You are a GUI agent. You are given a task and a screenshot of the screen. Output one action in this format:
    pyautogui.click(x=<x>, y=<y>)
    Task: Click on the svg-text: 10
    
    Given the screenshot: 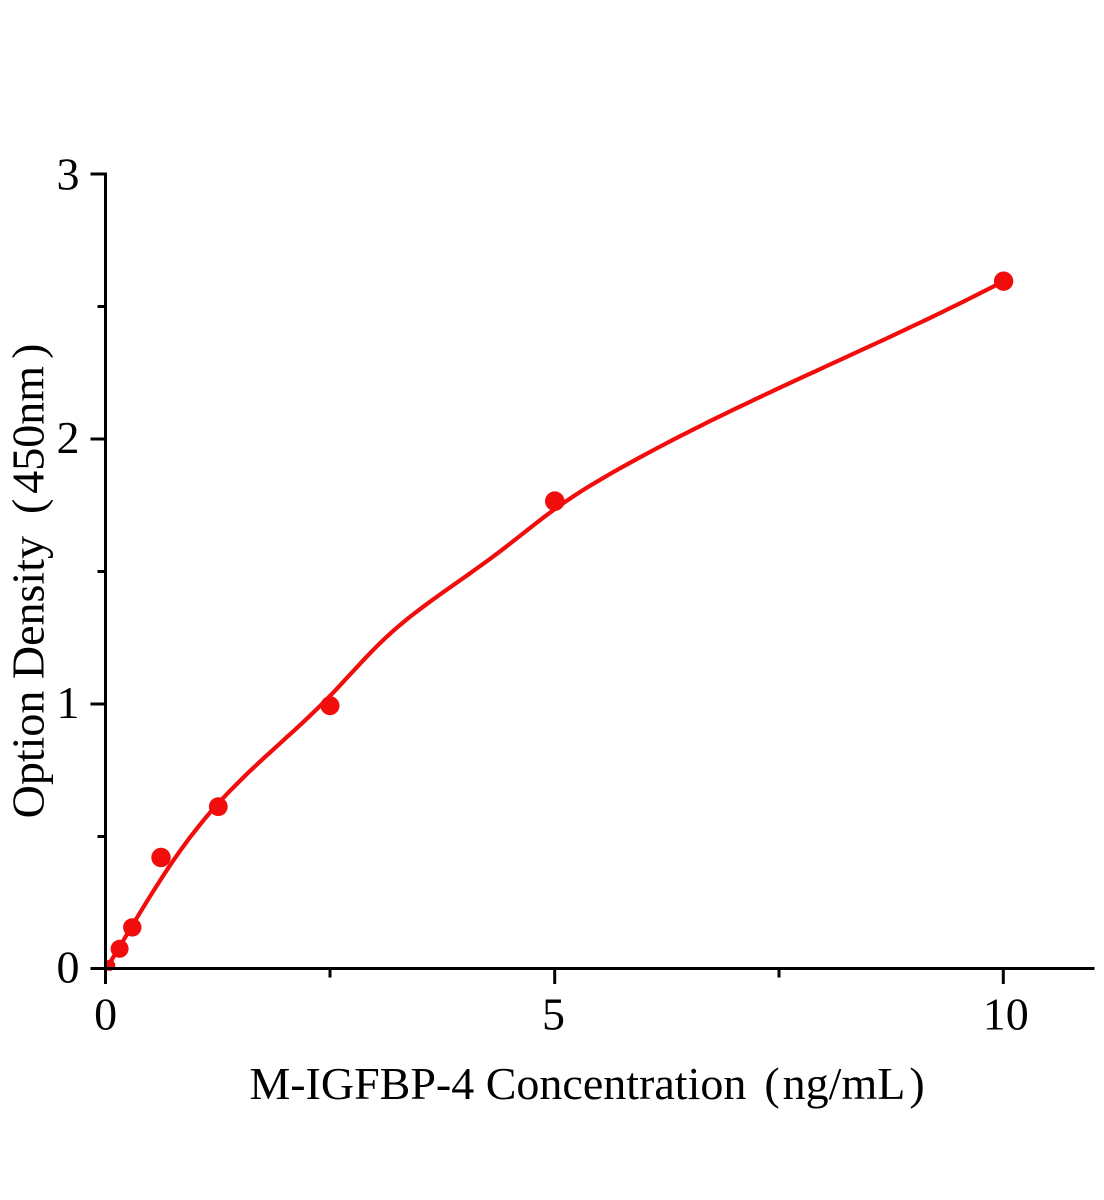 What is the action you would take?
    pyautogui.click(x=1006, y=1014)
    